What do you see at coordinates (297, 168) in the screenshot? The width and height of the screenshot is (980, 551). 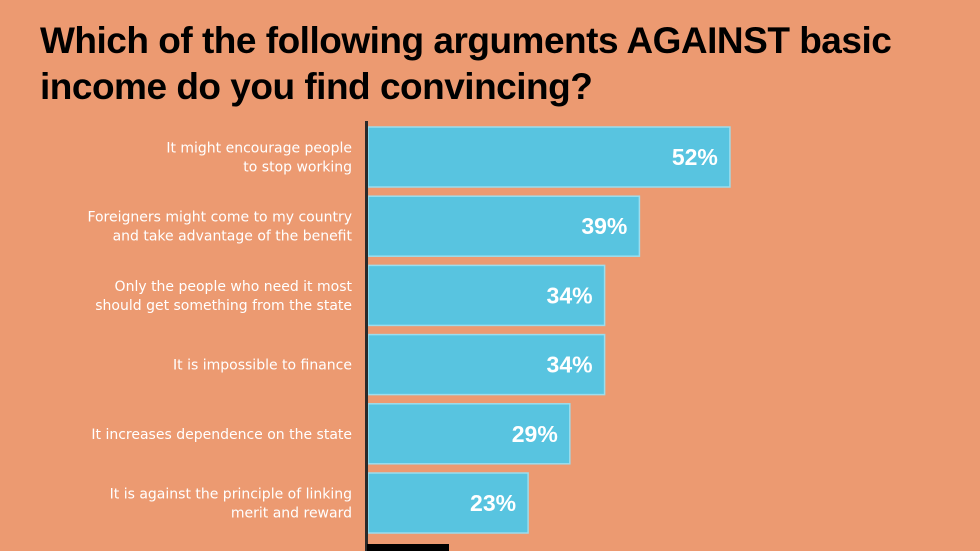 I see `category-label-1-line-2: to stop working` at bounding box center [297, 168].